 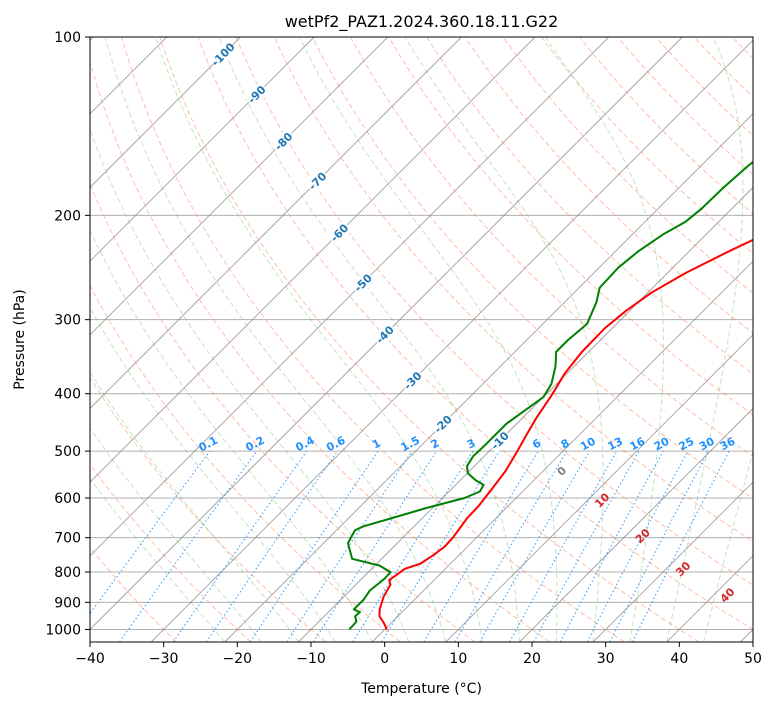 What do you see at coordinates (679, 659) in the screenshot?
I see `x-tick-label: 40` at bounding box center [679, 659].